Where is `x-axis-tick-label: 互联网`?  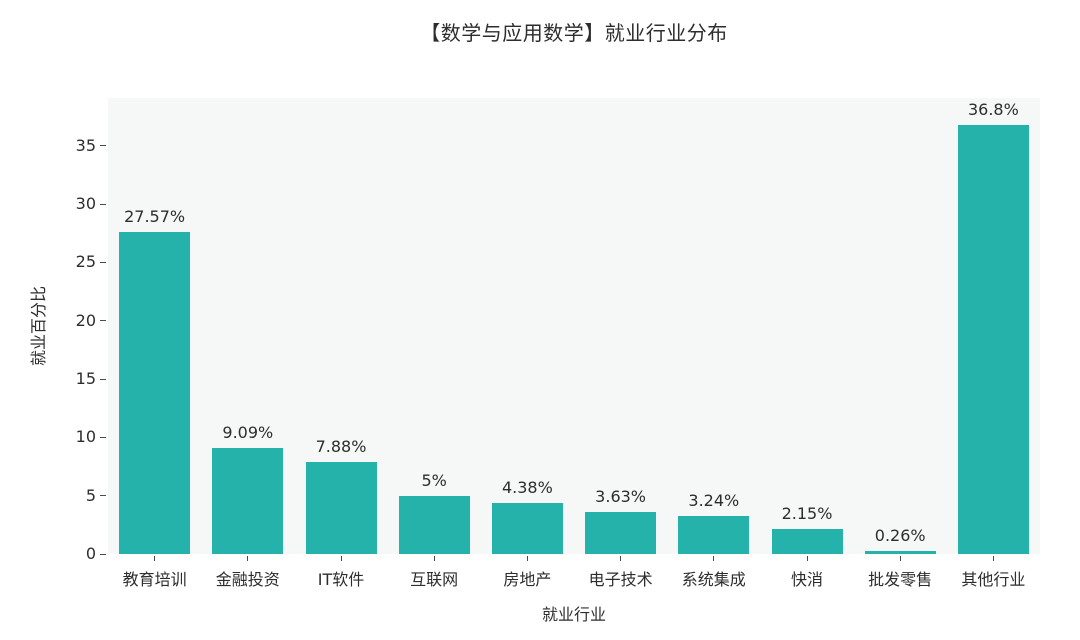
x-axis-tick-label: 互联网 is located at coordinates (434, 579).